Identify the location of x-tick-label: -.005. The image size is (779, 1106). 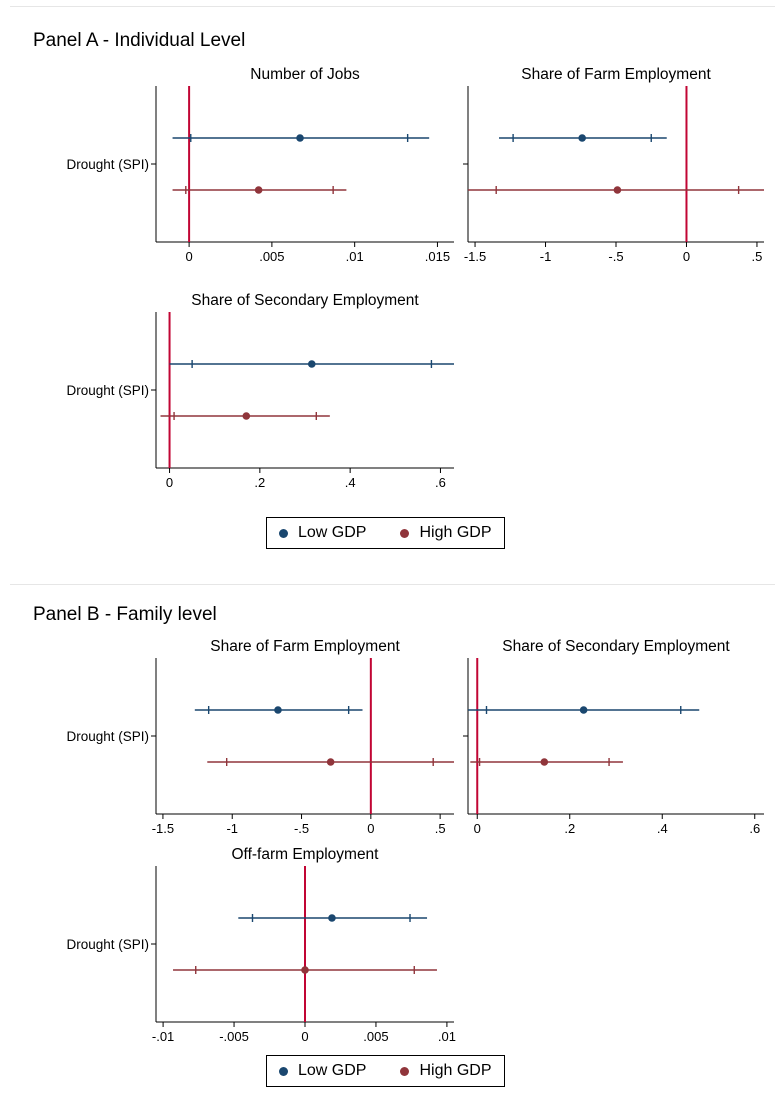
(234, 1036).